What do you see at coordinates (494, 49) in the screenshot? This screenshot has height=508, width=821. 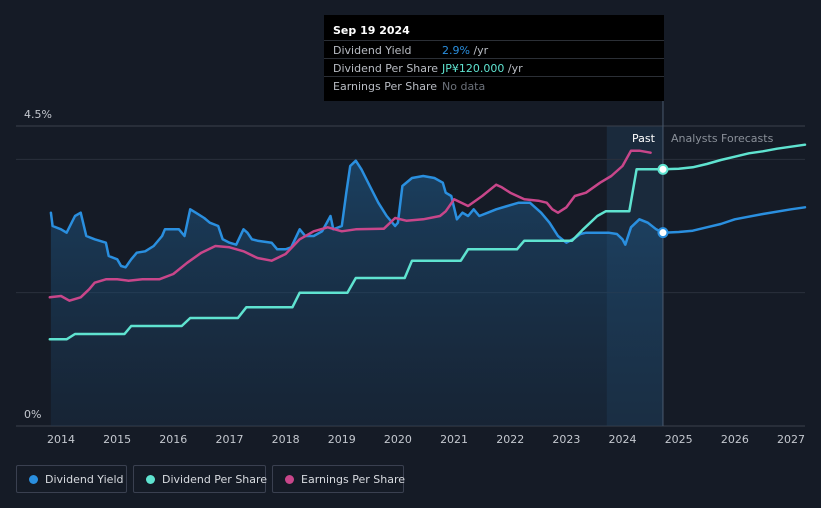 I see `tooltip-row-dividend-yield: Dividend Yield 2.9% /yr` at bounding box center [494, 49].